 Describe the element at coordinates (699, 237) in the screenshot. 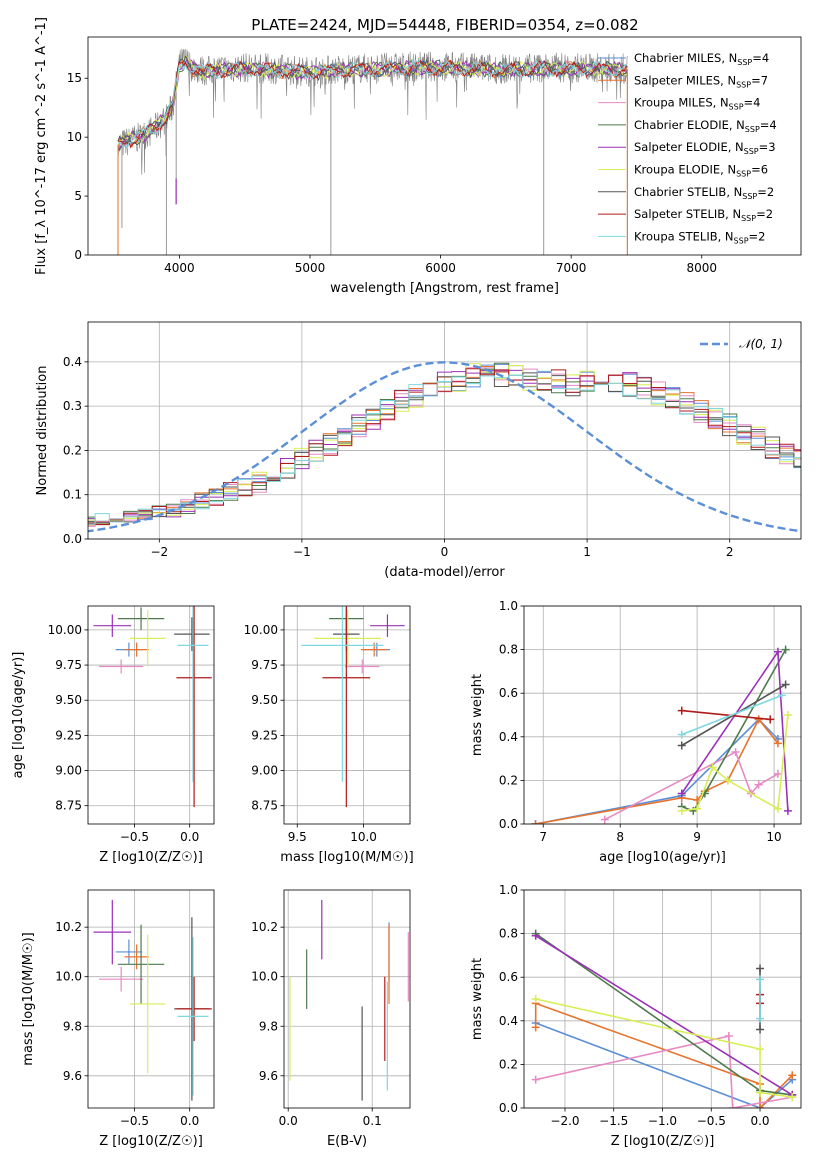

I see `legend-label: Kroupa STELIB, NSSP=2` at that location.